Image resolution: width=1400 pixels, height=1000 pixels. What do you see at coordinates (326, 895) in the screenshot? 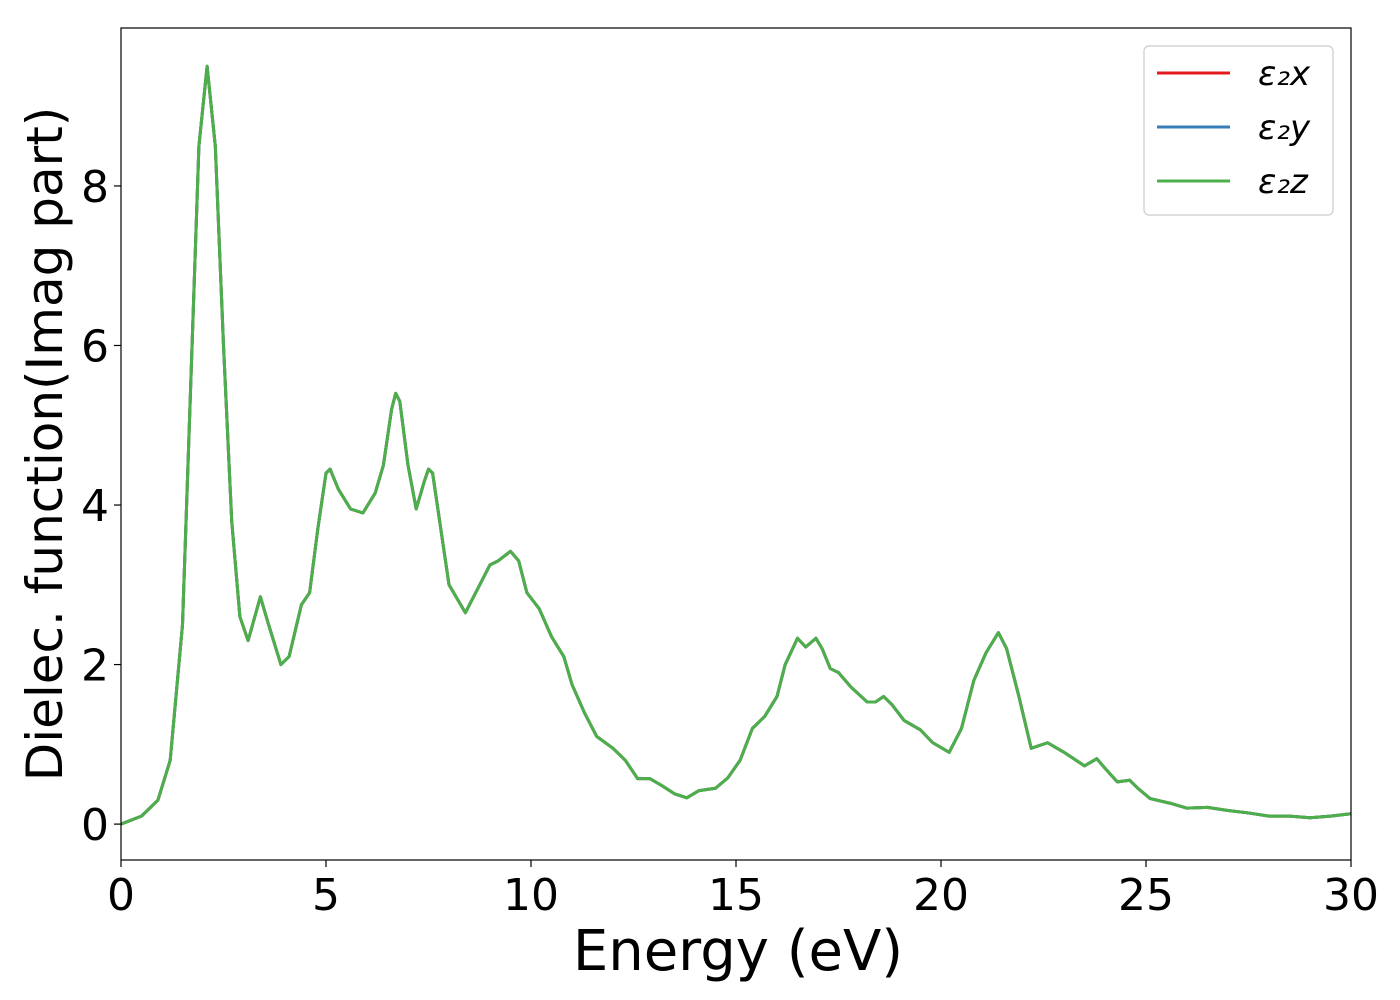
I see `x-tick-label: 5` at bounding box center [326, 895].